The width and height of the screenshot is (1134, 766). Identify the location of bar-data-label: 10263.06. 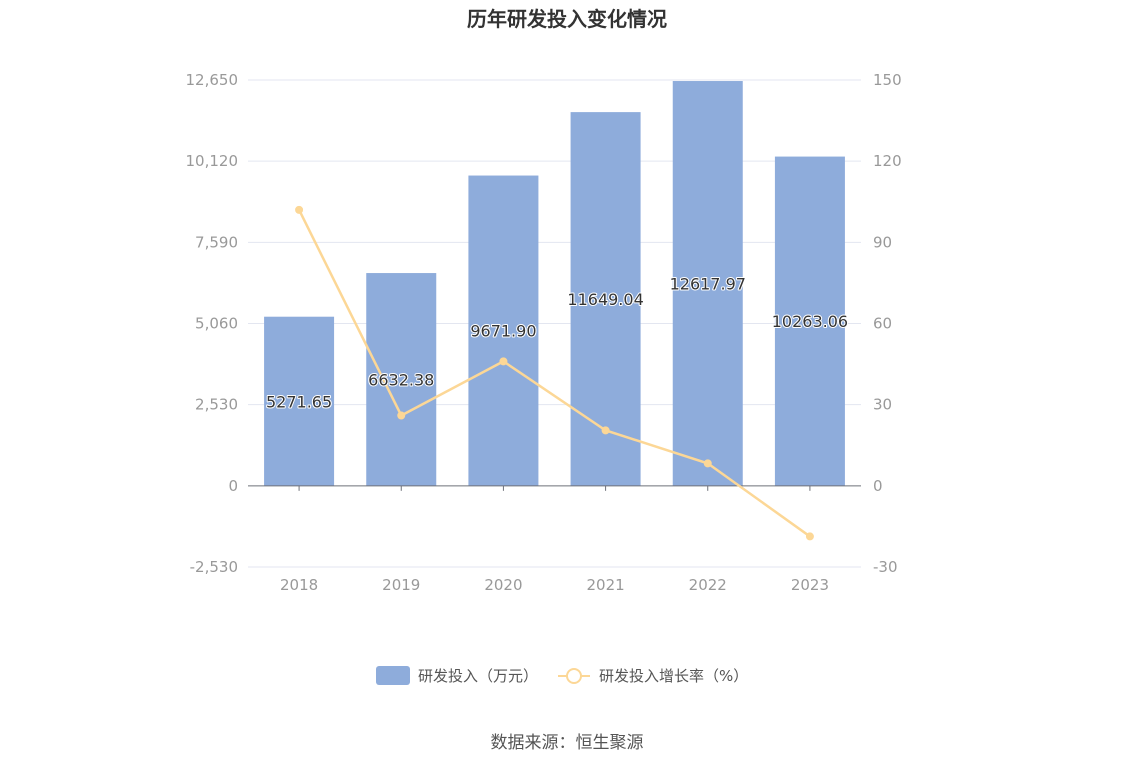
(810, 321).